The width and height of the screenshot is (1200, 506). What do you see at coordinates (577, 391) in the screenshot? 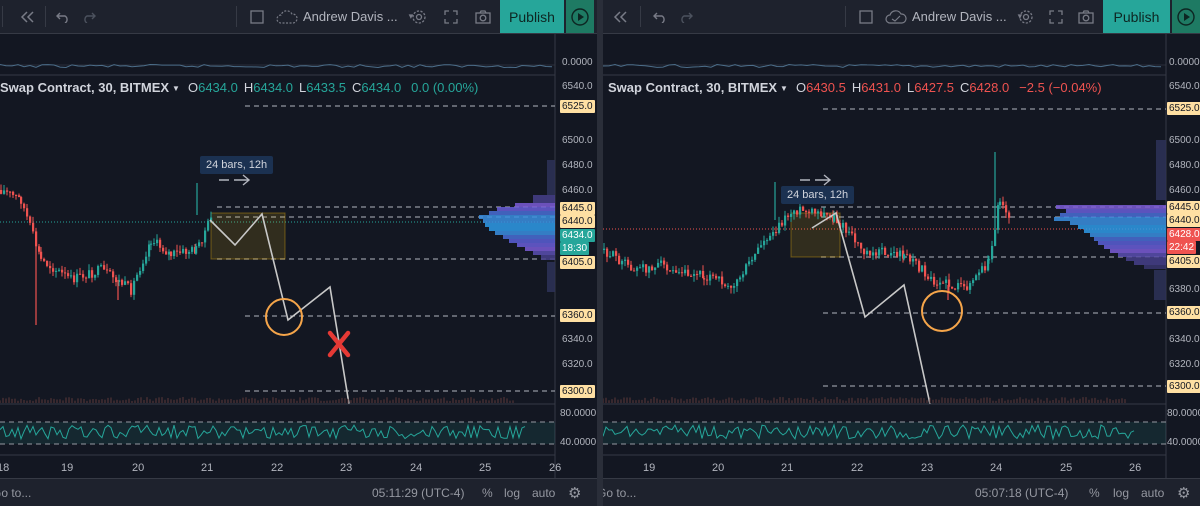
I see `price-tag-6300: 6300.0` at bounding box center [577, 391].